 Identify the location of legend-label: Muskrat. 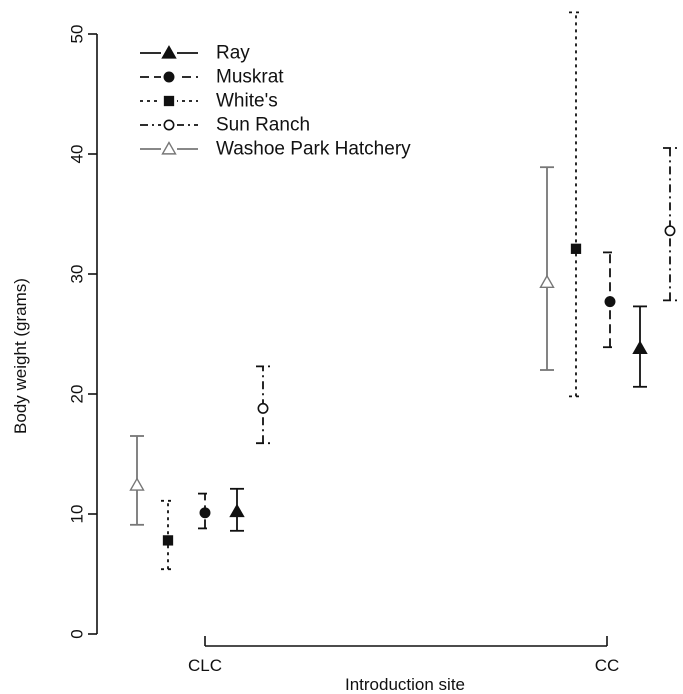
(250, 77).